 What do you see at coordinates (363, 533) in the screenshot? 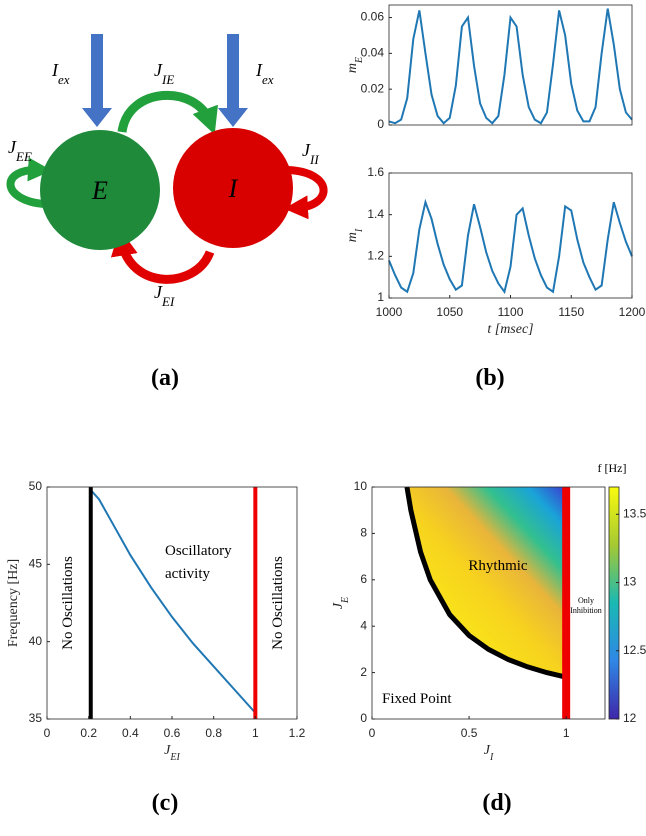
I see `y-tick-label: 8` at bounding box center [363, 533].